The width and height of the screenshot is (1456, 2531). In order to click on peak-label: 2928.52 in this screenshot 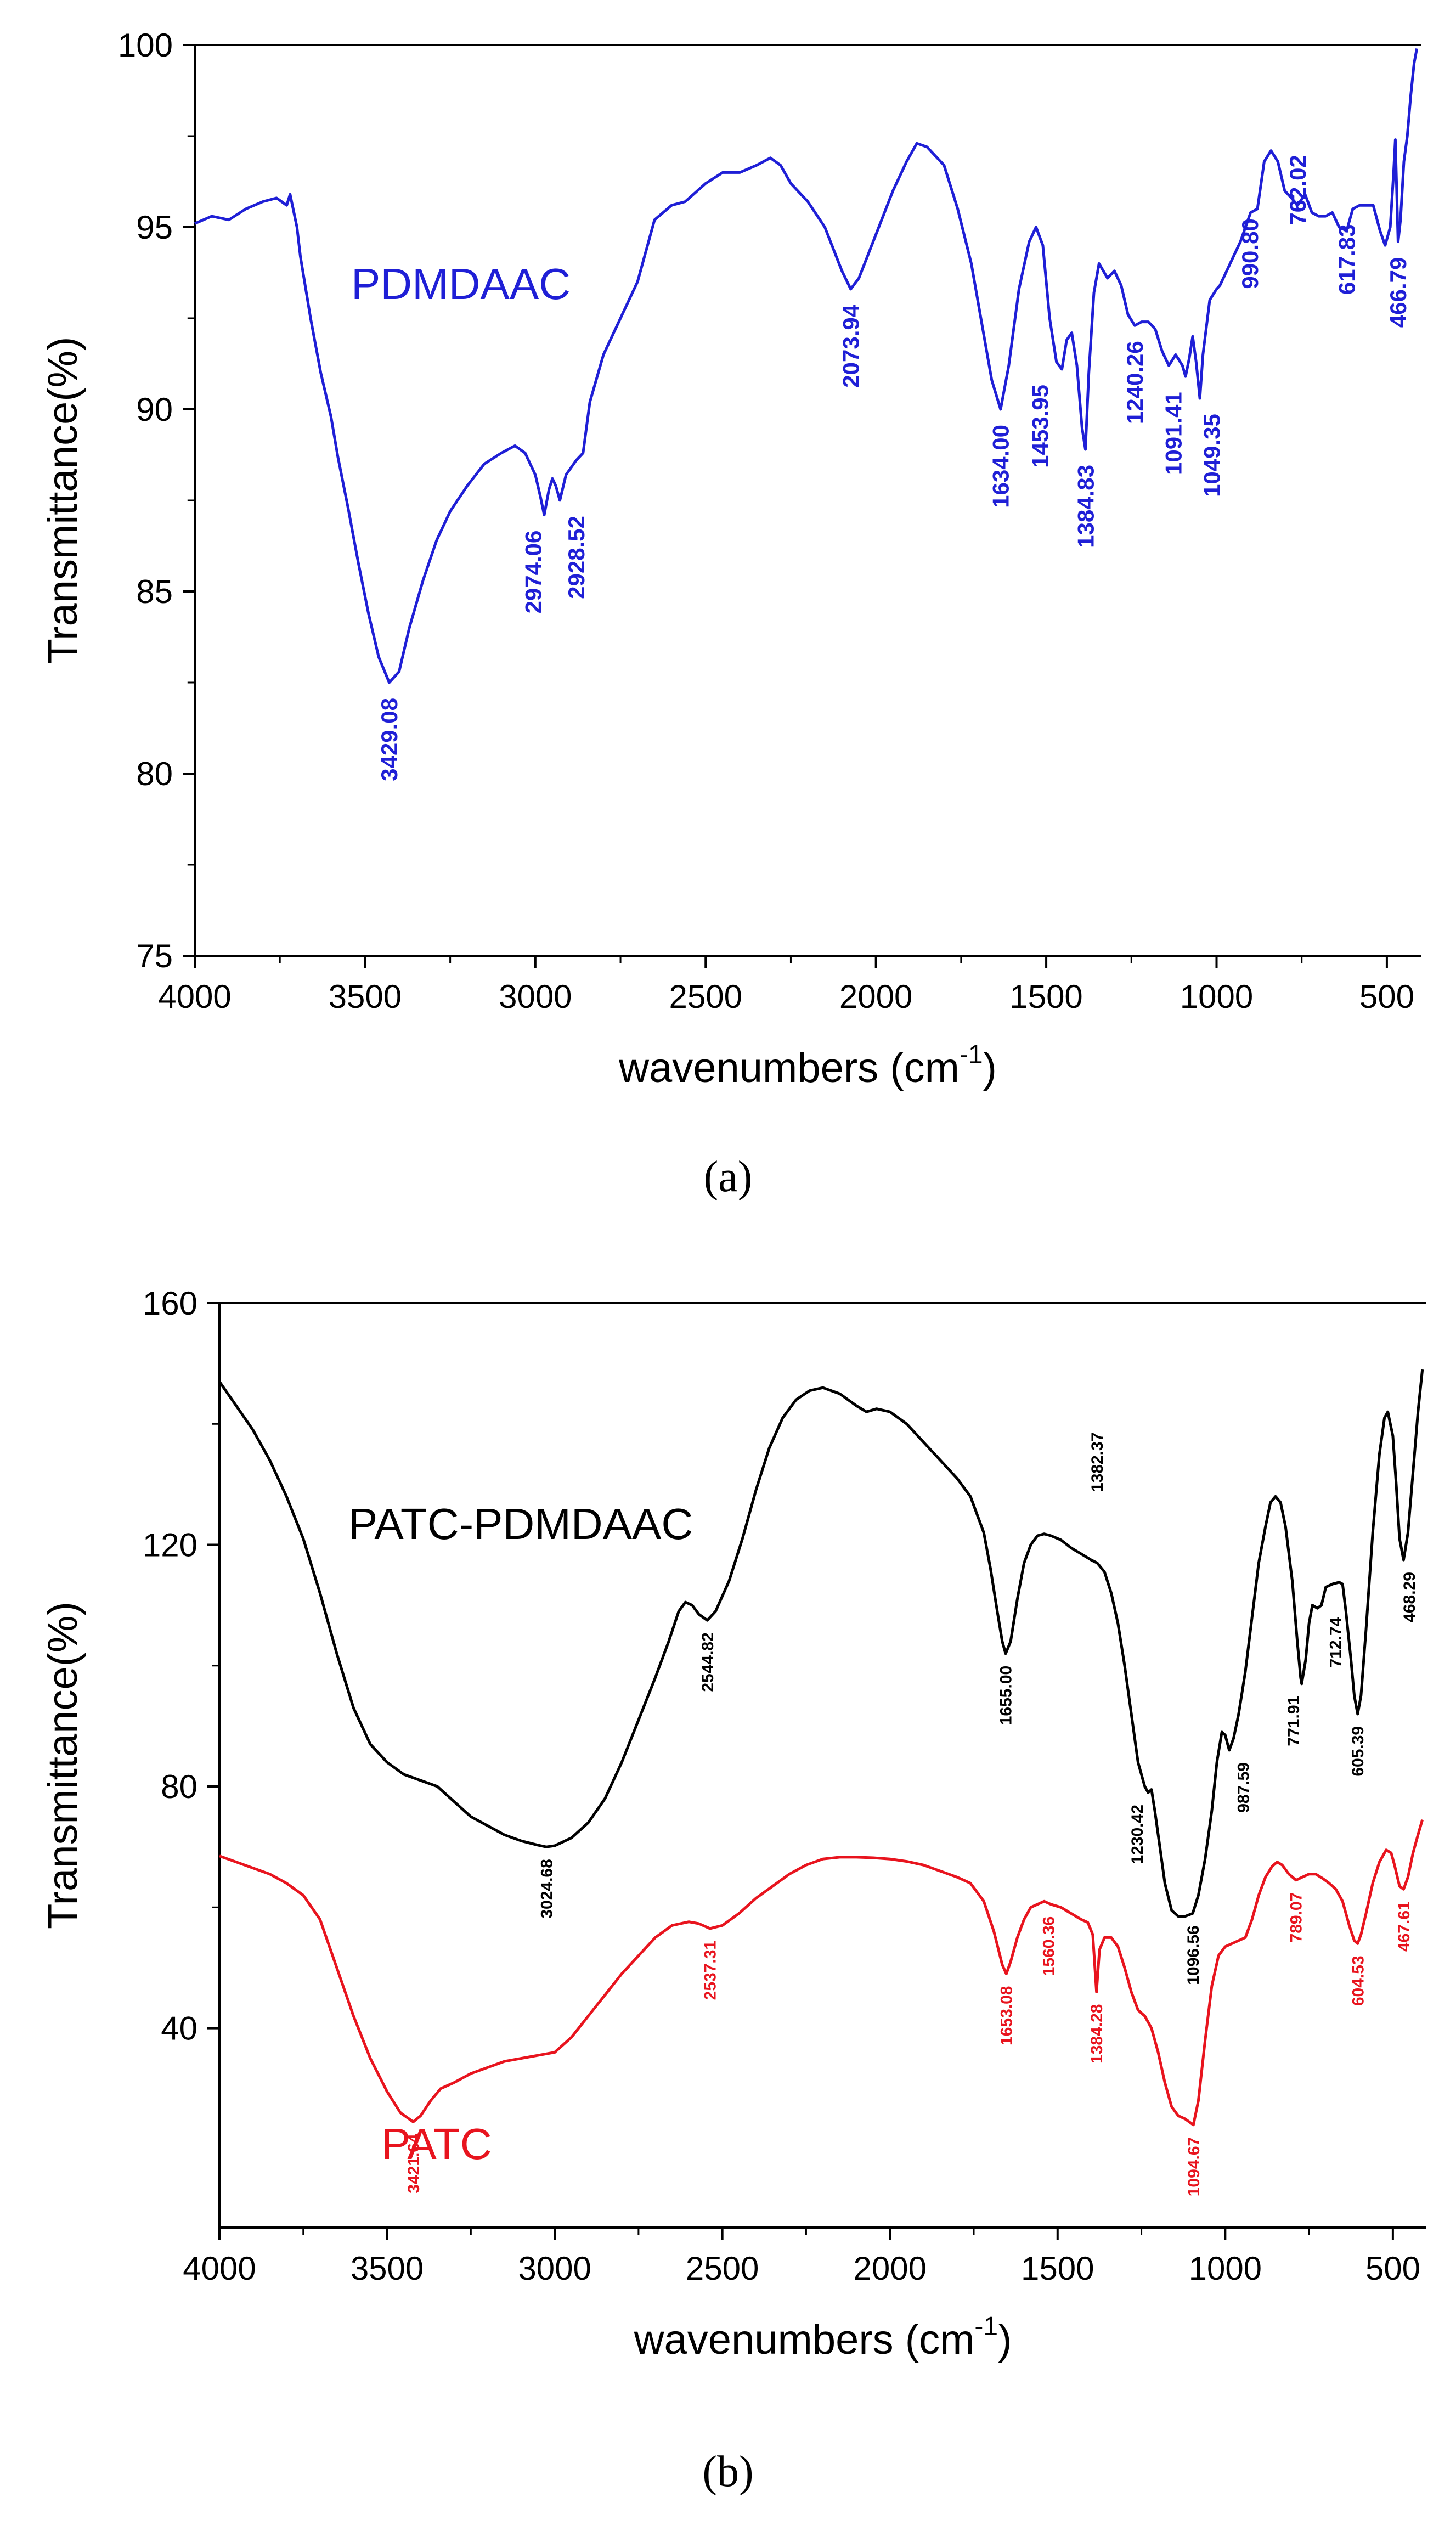, I will do `click(576, 557)`.